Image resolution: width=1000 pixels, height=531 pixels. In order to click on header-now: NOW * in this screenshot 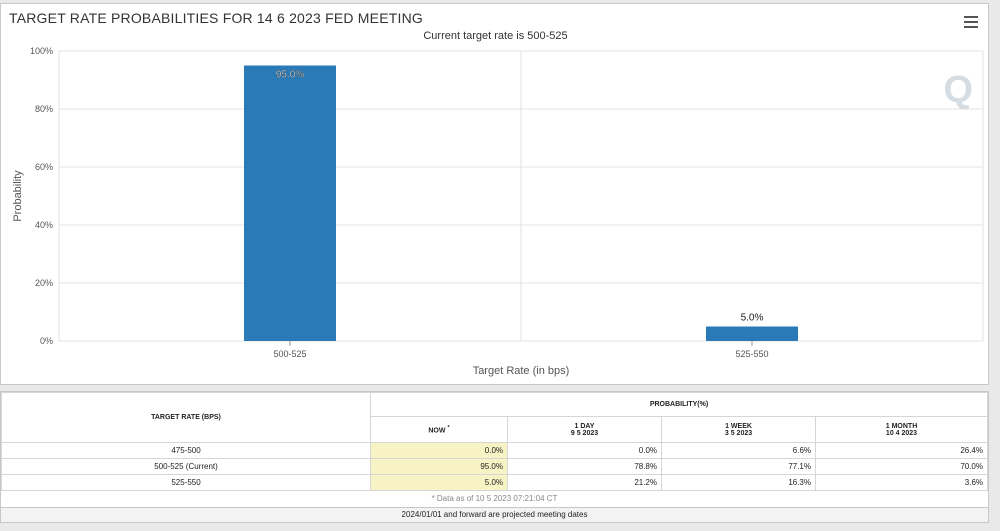, I will do `click(439, 429)`.